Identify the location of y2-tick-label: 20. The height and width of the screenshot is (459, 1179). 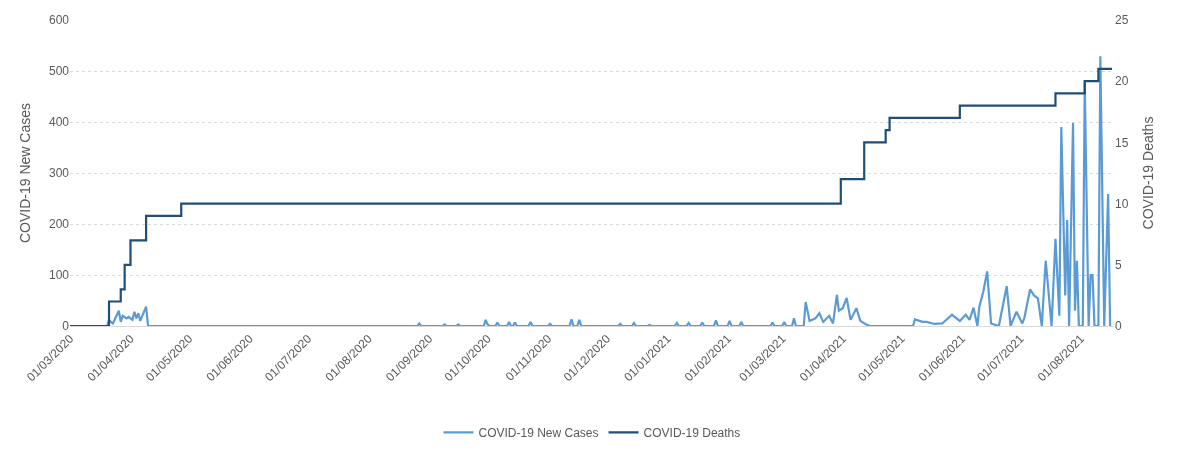
(1122, 81).